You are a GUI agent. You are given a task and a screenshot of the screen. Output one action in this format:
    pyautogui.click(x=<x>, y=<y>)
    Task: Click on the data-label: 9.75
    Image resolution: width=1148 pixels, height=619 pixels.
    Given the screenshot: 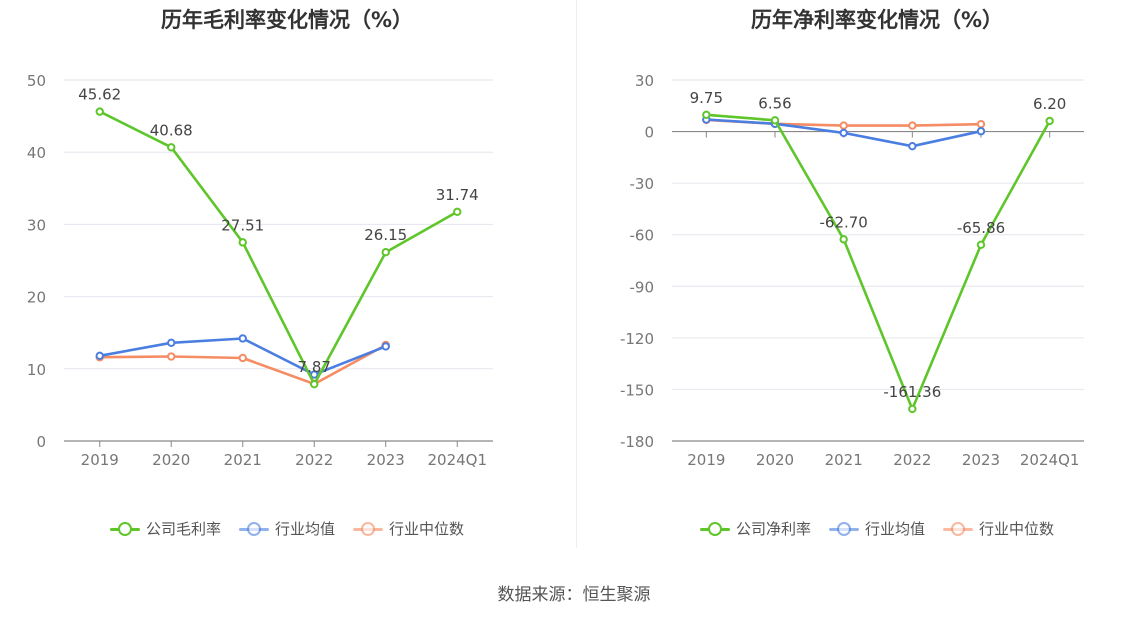 What is the action you would take?
    pyautogui.click(x=706, y=98)
    